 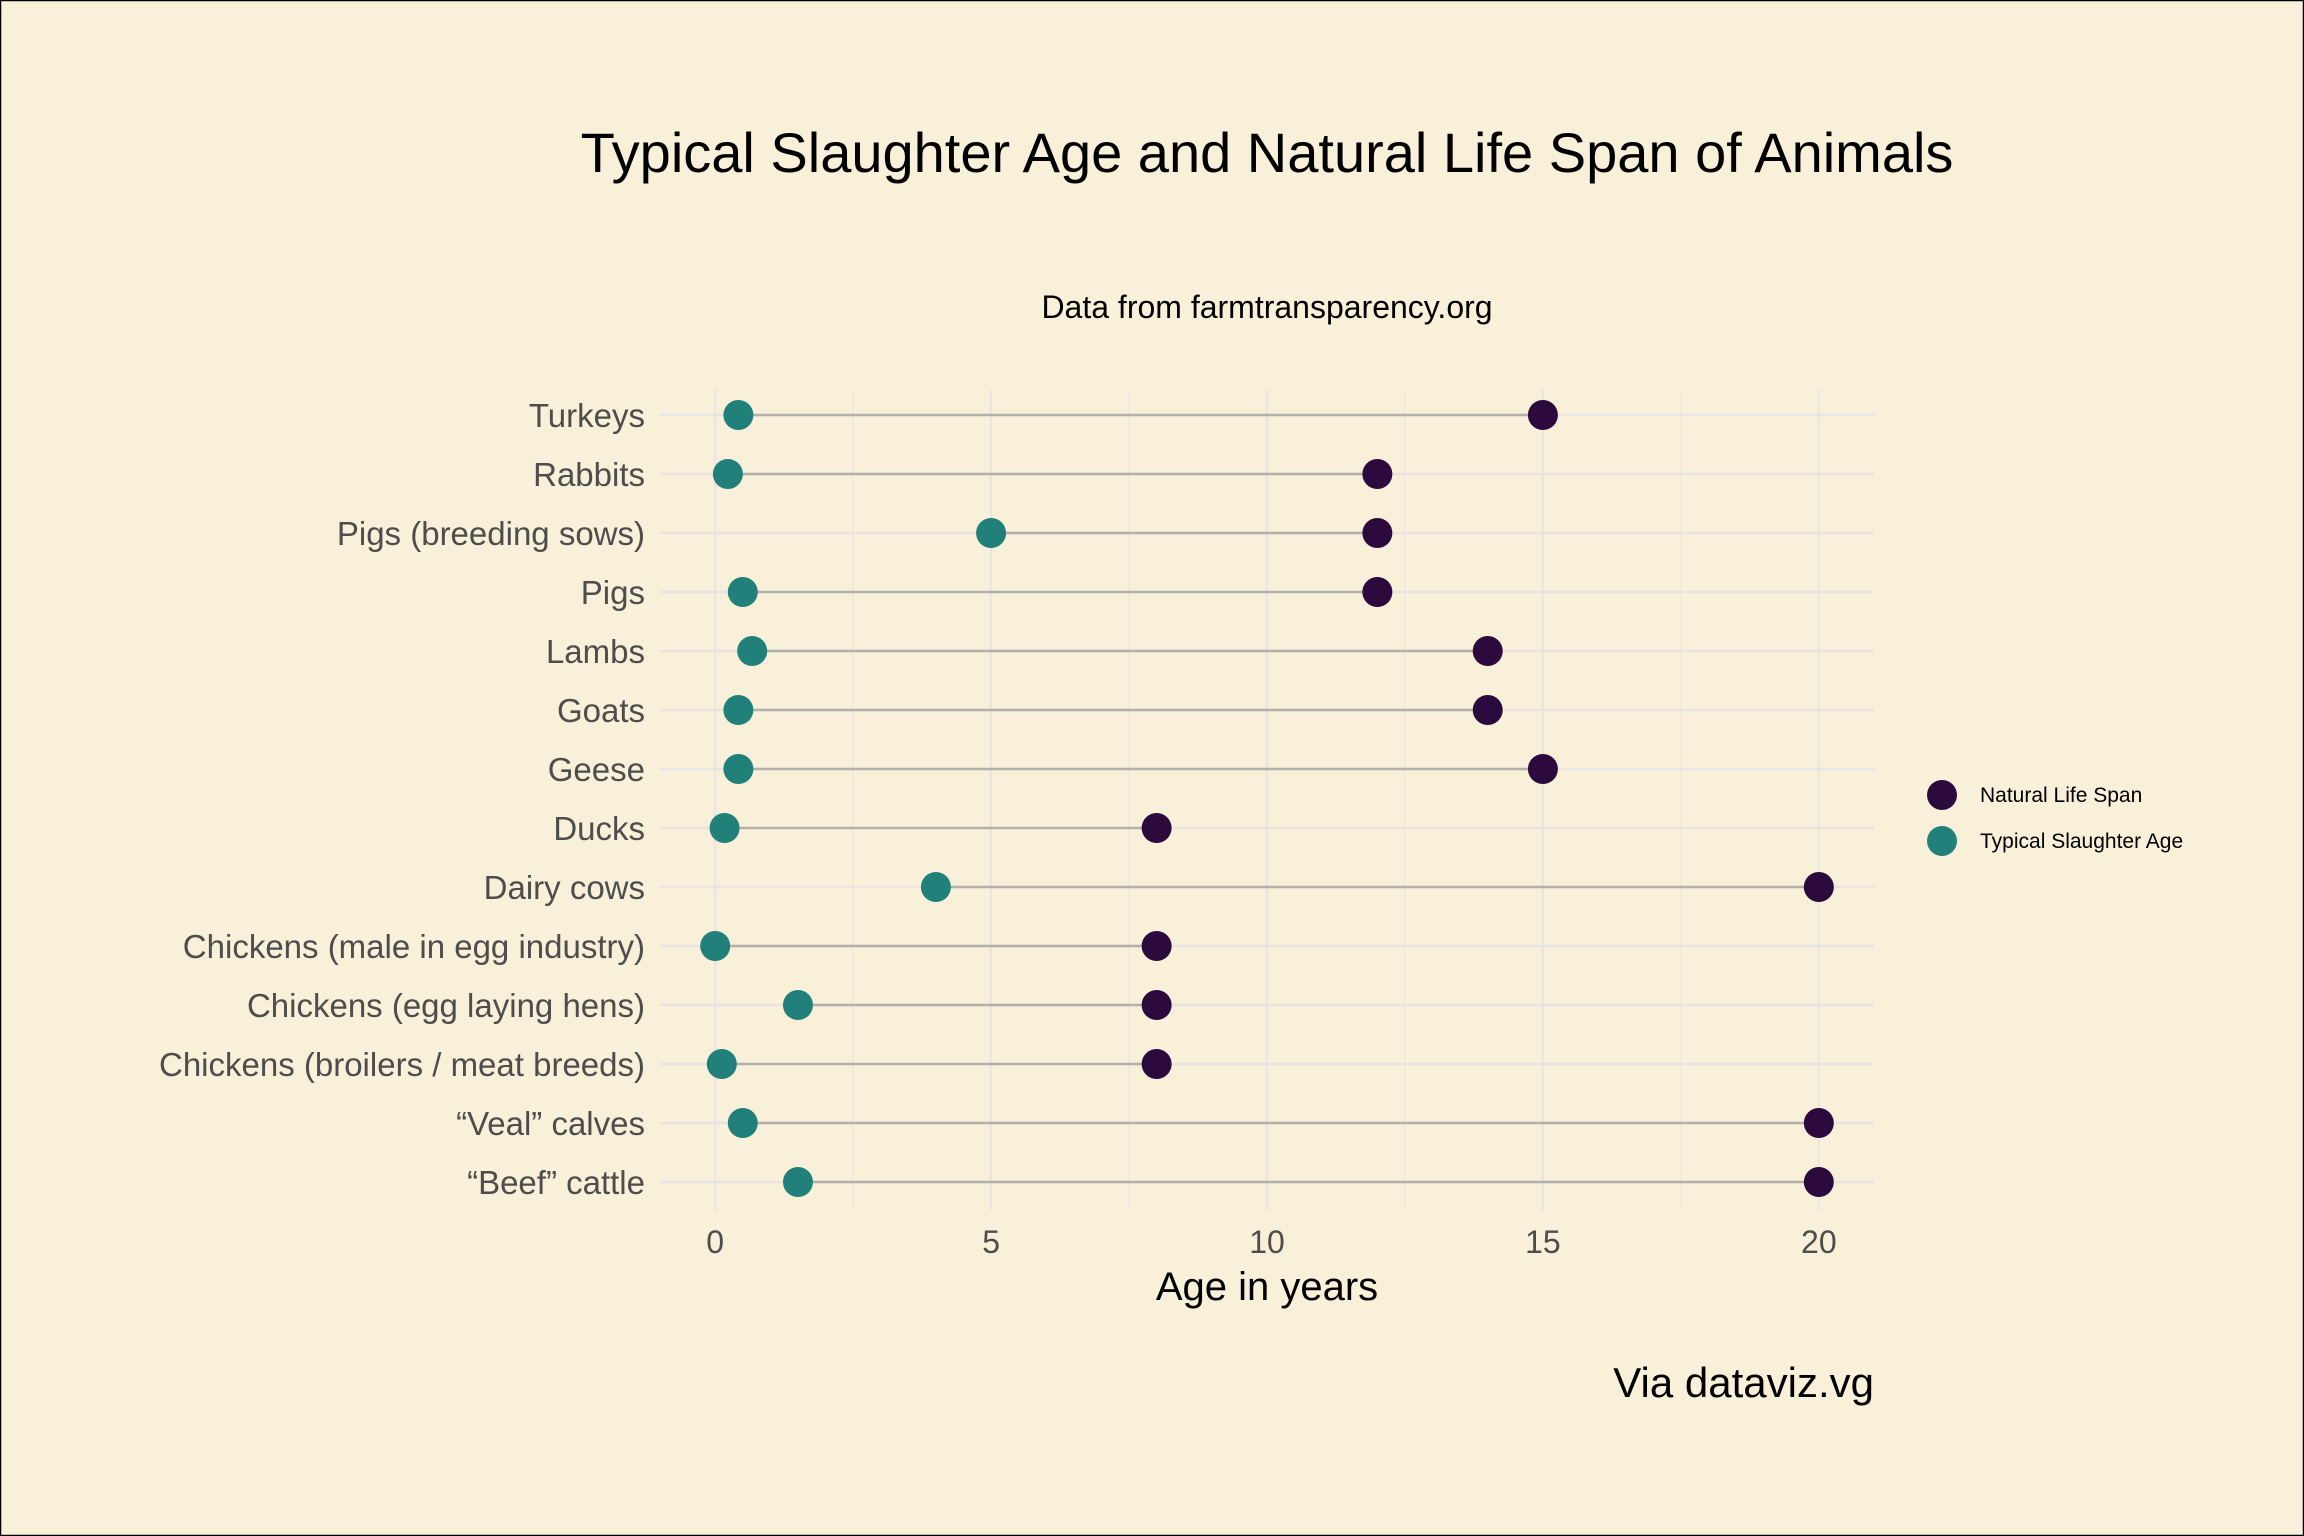 I want to click on category-label: Geese, so click(x=596, y=769).